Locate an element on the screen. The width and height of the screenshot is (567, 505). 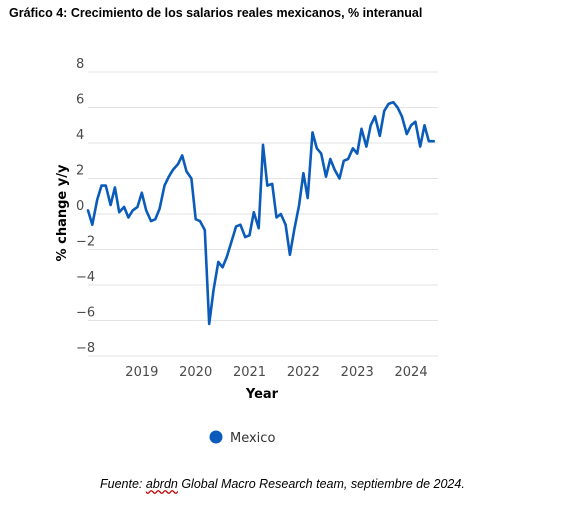
y-tick-label: −4 is located at coordinates (85, 277).